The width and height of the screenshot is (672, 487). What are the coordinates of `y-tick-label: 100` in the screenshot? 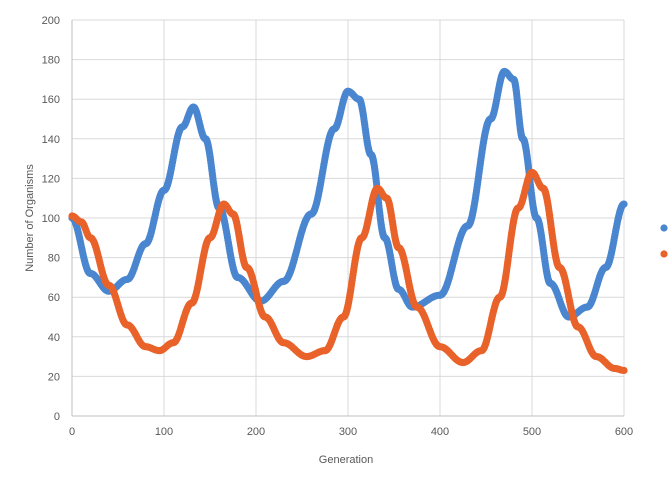 It's located at (51, 219).